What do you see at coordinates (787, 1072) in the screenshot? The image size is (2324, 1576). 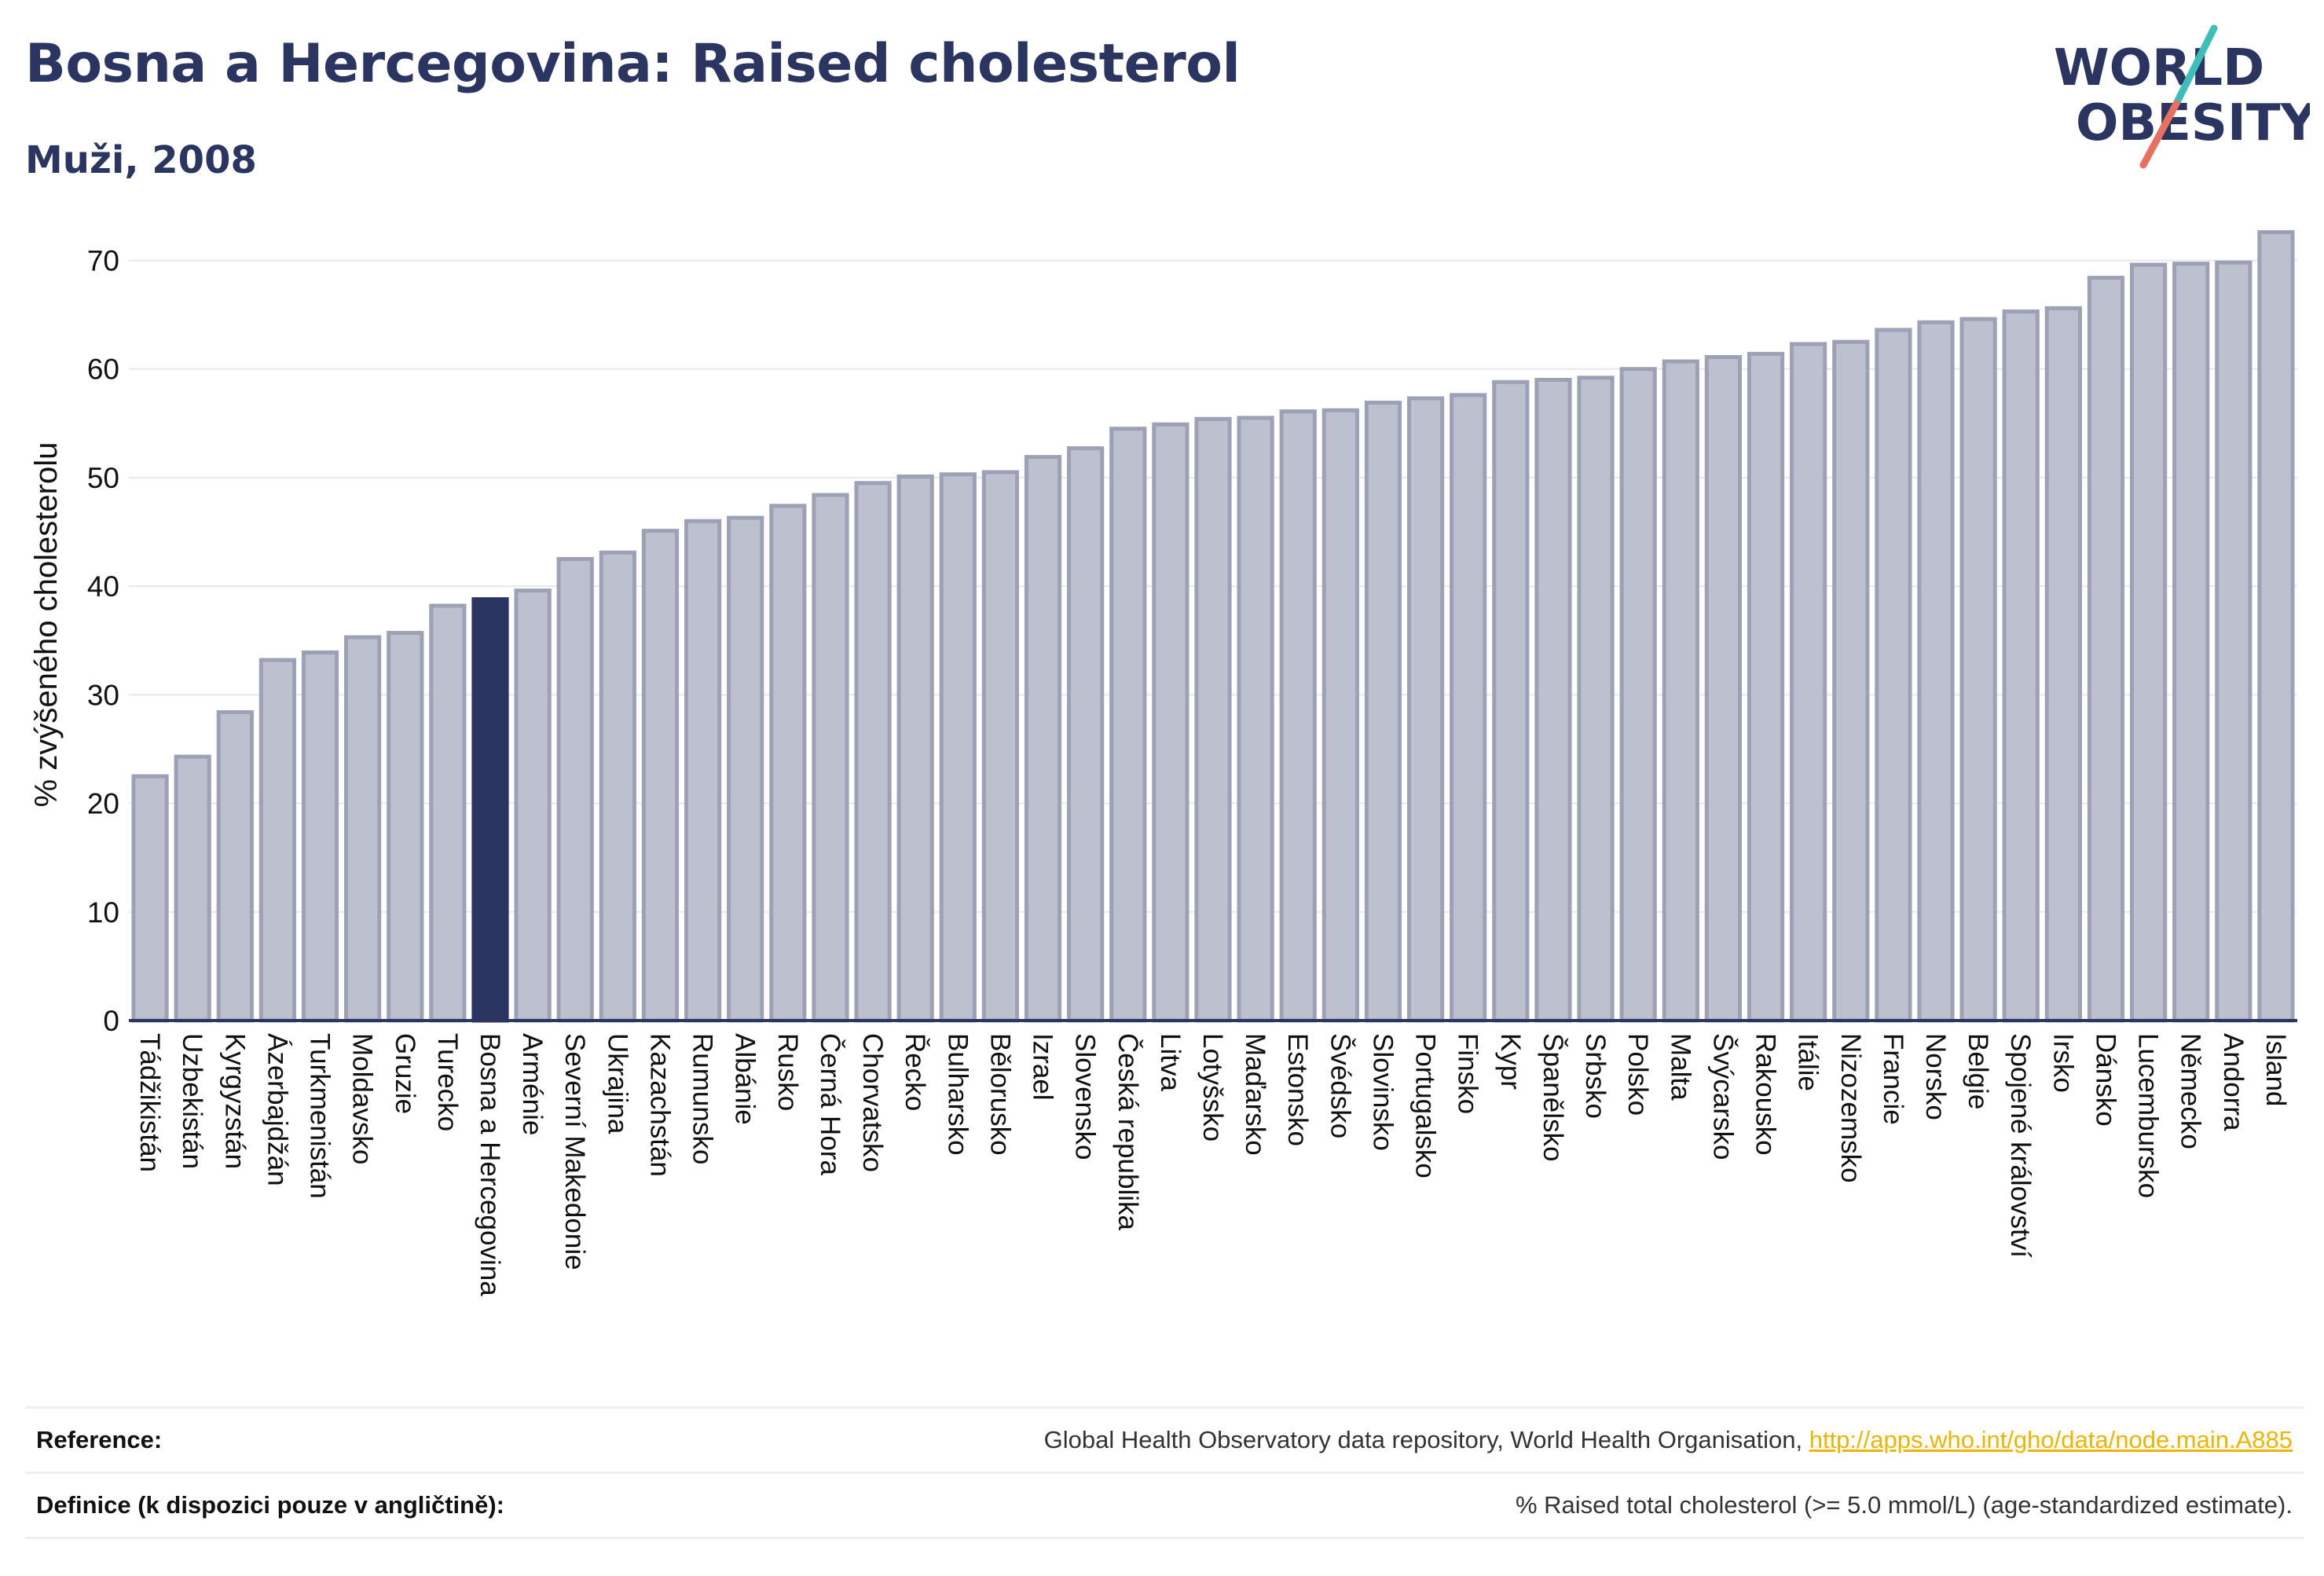 I see `x-tick-label: Rusko` at bounding box center [787, 1072].